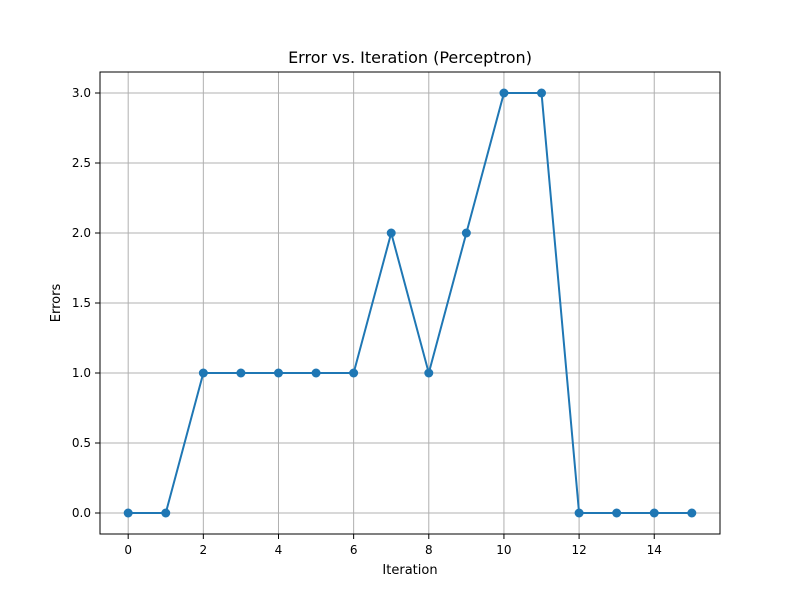  I want to click on x-tick-label: 6, so click(354, 550).